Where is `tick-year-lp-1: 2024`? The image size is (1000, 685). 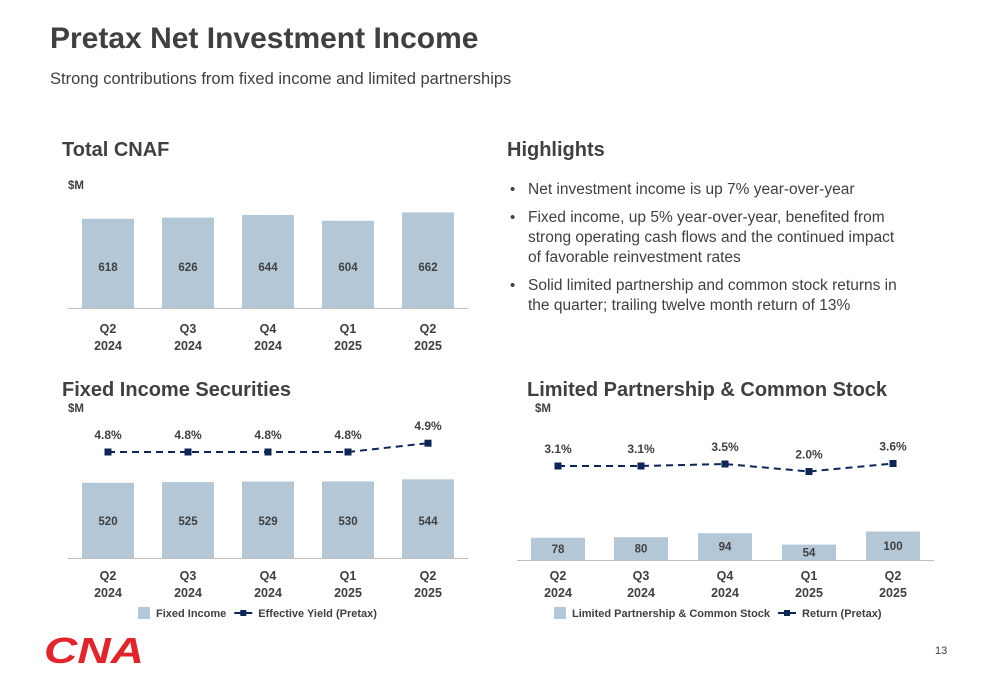 tick-year-lp-1: 2024 is located at coordinates (641, 593).